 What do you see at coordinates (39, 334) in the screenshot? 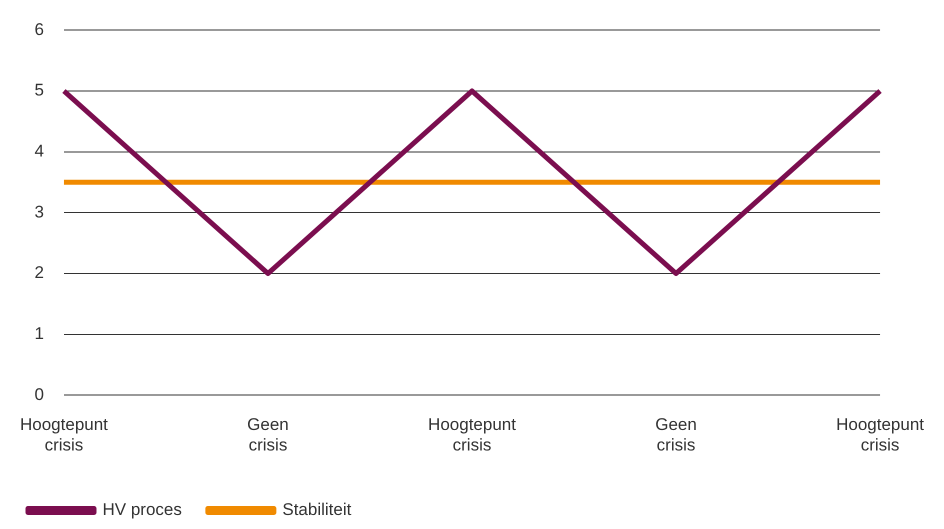
I see `y-tick-label: 1` at bounding box center [39, 334].